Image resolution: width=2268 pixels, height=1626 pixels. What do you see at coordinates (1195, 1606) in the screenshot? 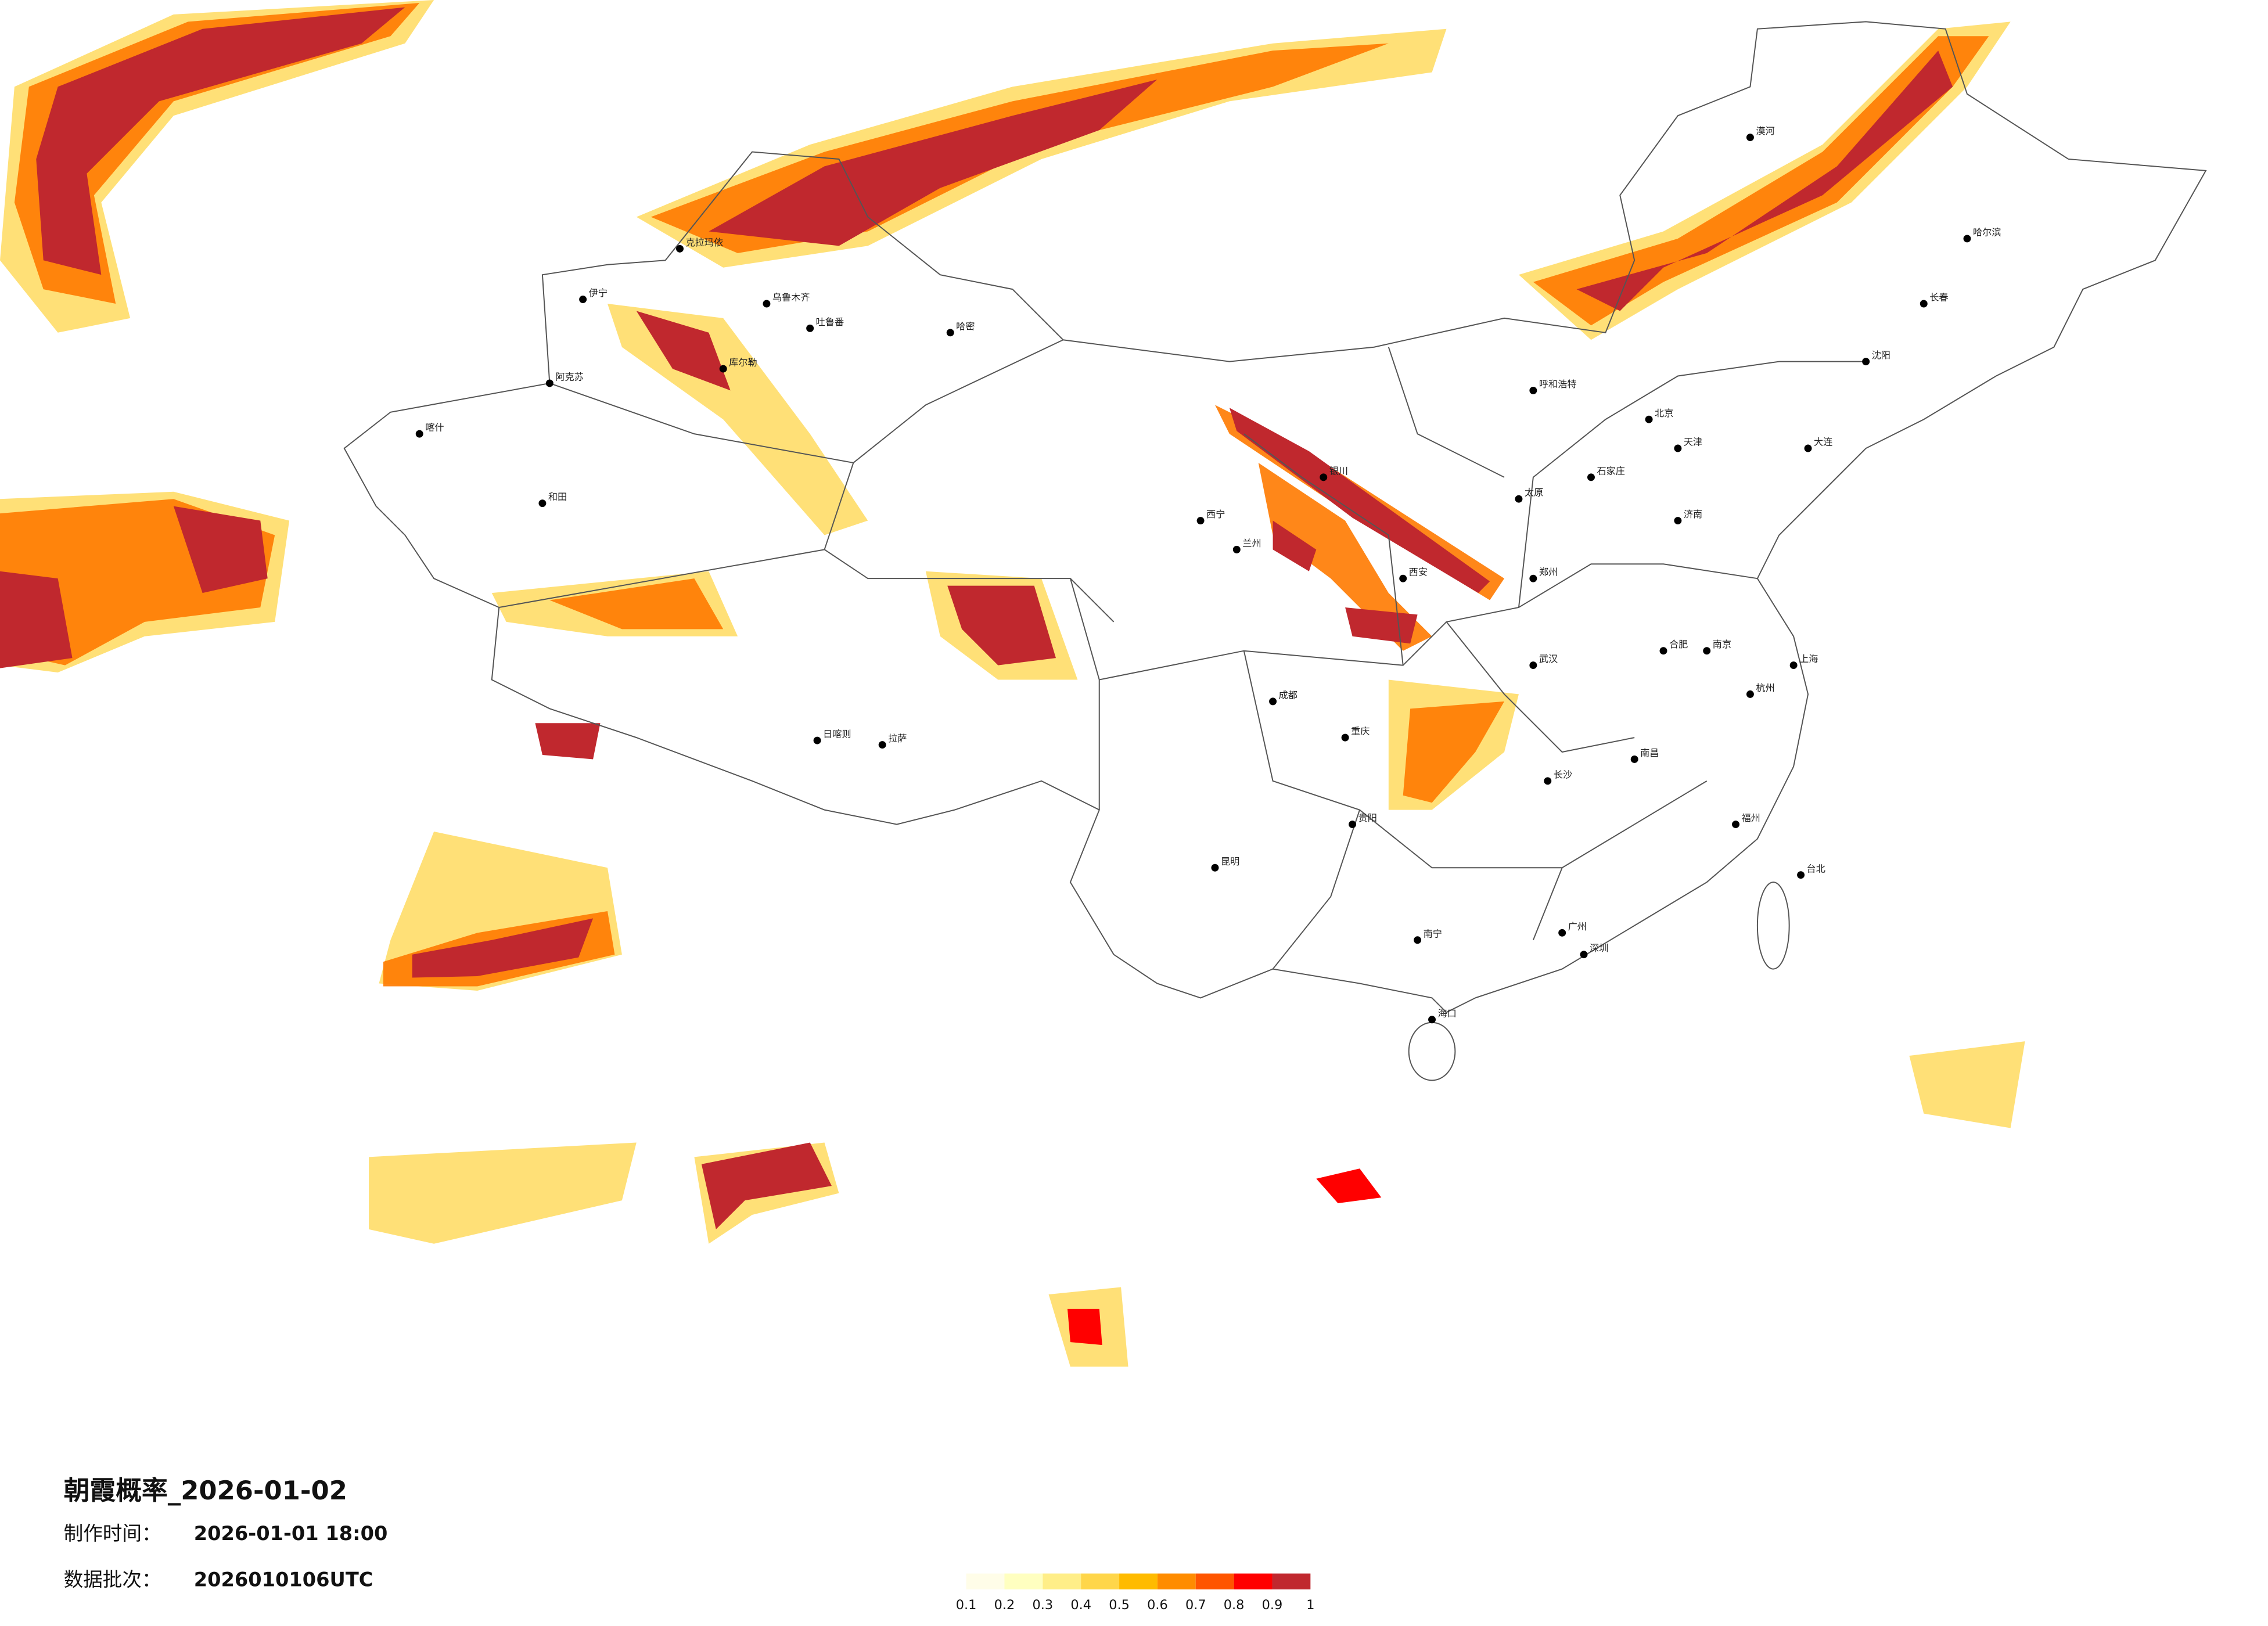
I see `legend-tick-label: 0.7` at bounding box center [1195, 1606].